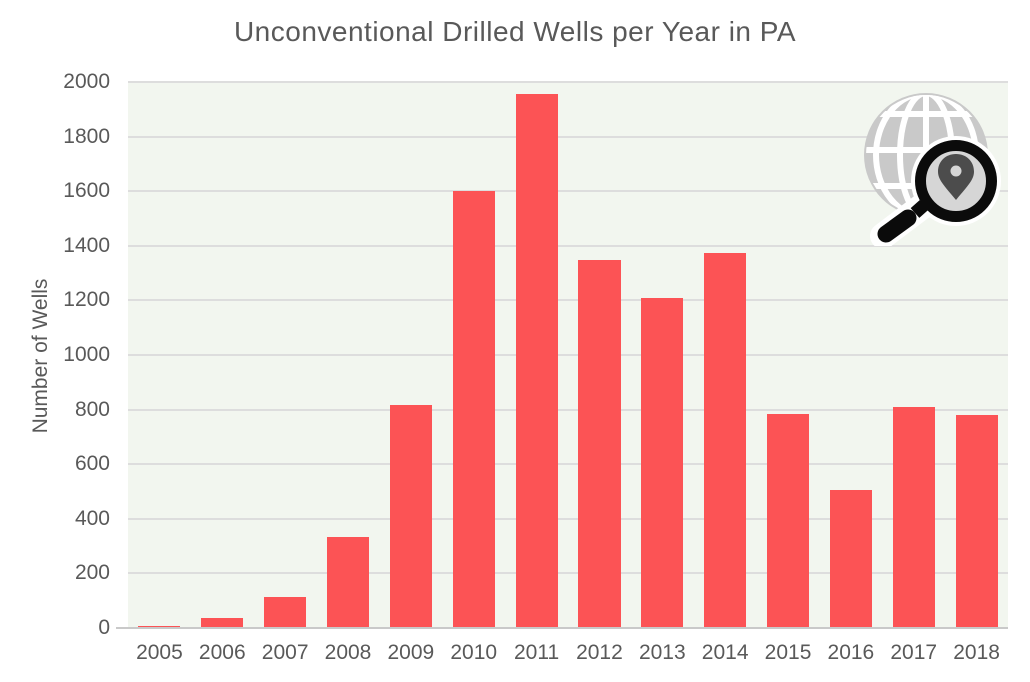 The width and height of the screenshot is (1030, 682). I want to click on x-tick-label-2013: 2013, so click(662, 652).